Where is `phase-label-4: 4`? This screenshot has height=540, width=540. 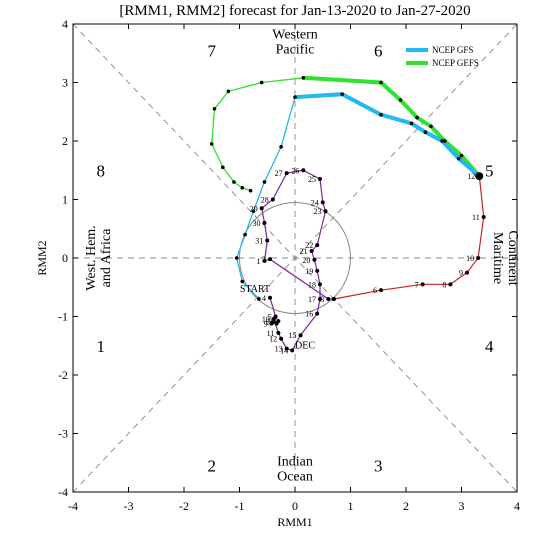 phase-label-4: 4 is located at coordinates (489, 346).